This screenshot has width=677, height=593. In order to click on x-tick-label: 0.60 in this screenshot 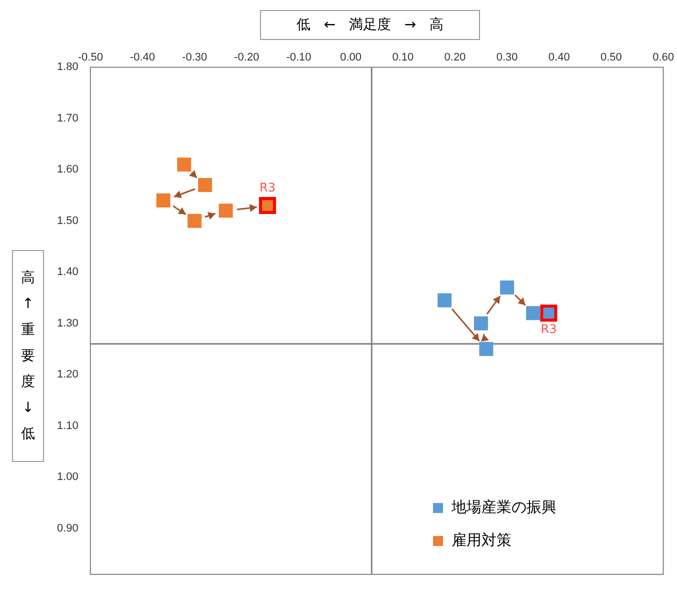, I will do `click(663, 58)`.